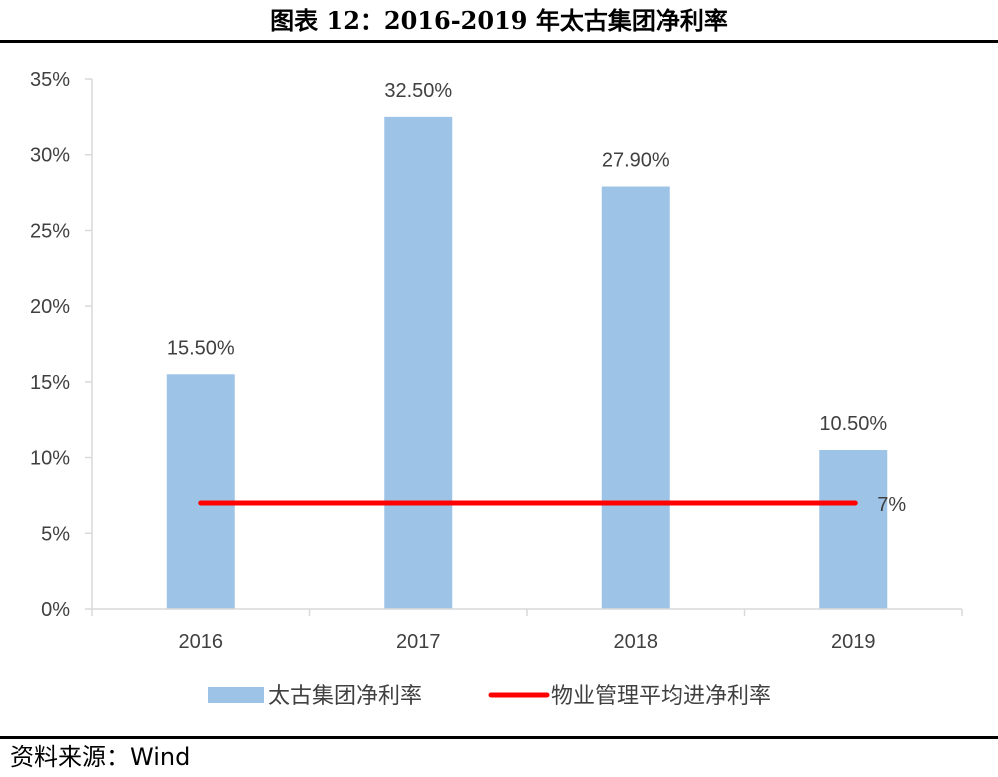  Describe the element at coordinates (499, 41) in the screenshot. I see `top-rule` at that location.